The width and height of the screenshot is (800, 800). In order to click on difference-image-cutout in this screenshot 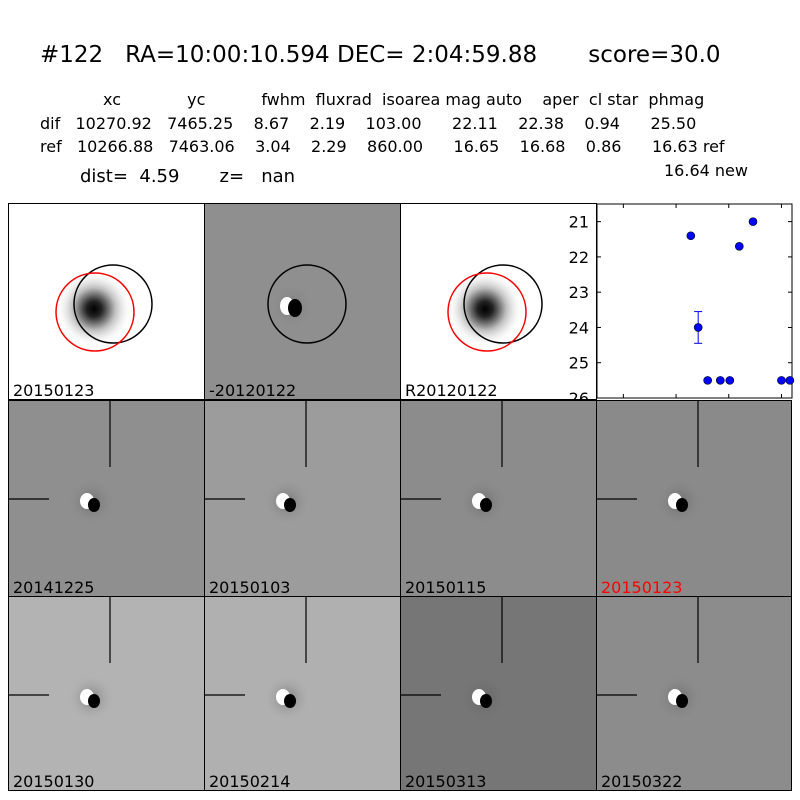, I will do `click(307, 304)`.